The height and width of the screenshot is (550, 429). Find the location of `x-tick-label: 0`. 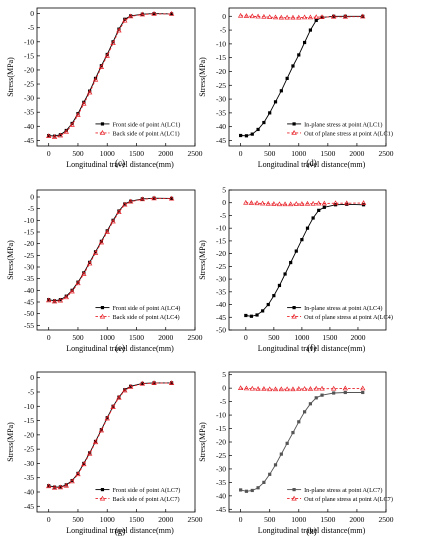

x-tick-label: 0 is located at coordinates (241, 519).